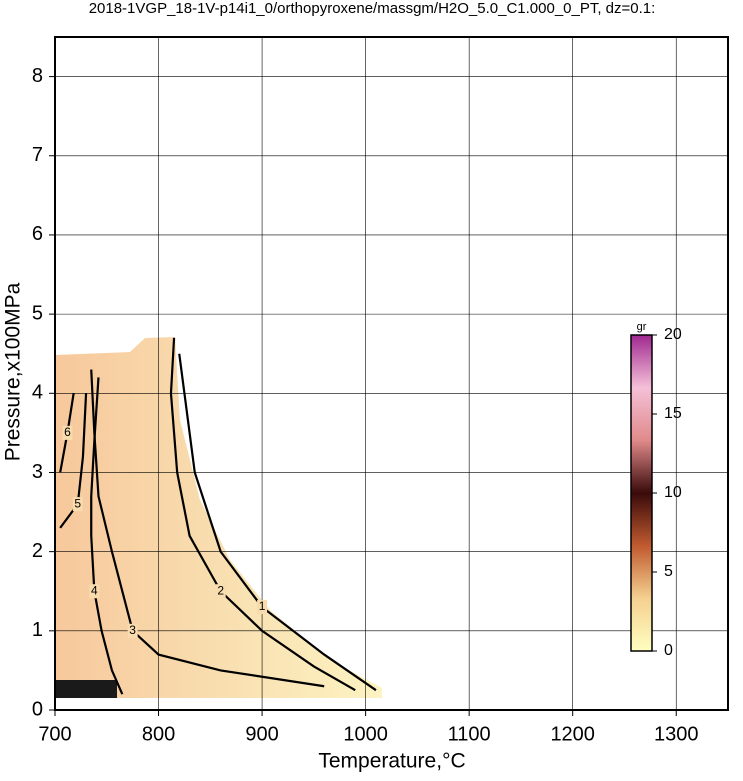  I want to click on contour-label: 2, so click(220, 590).